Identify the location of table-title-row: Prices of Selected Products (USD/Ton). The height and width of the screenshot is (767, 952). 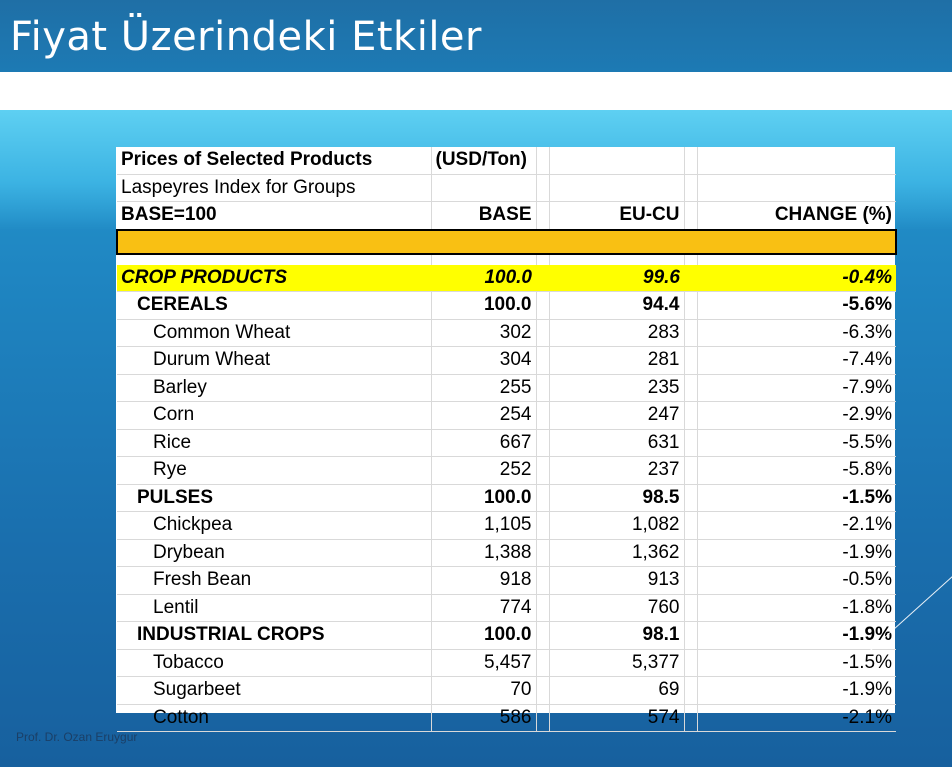
(506, 161).